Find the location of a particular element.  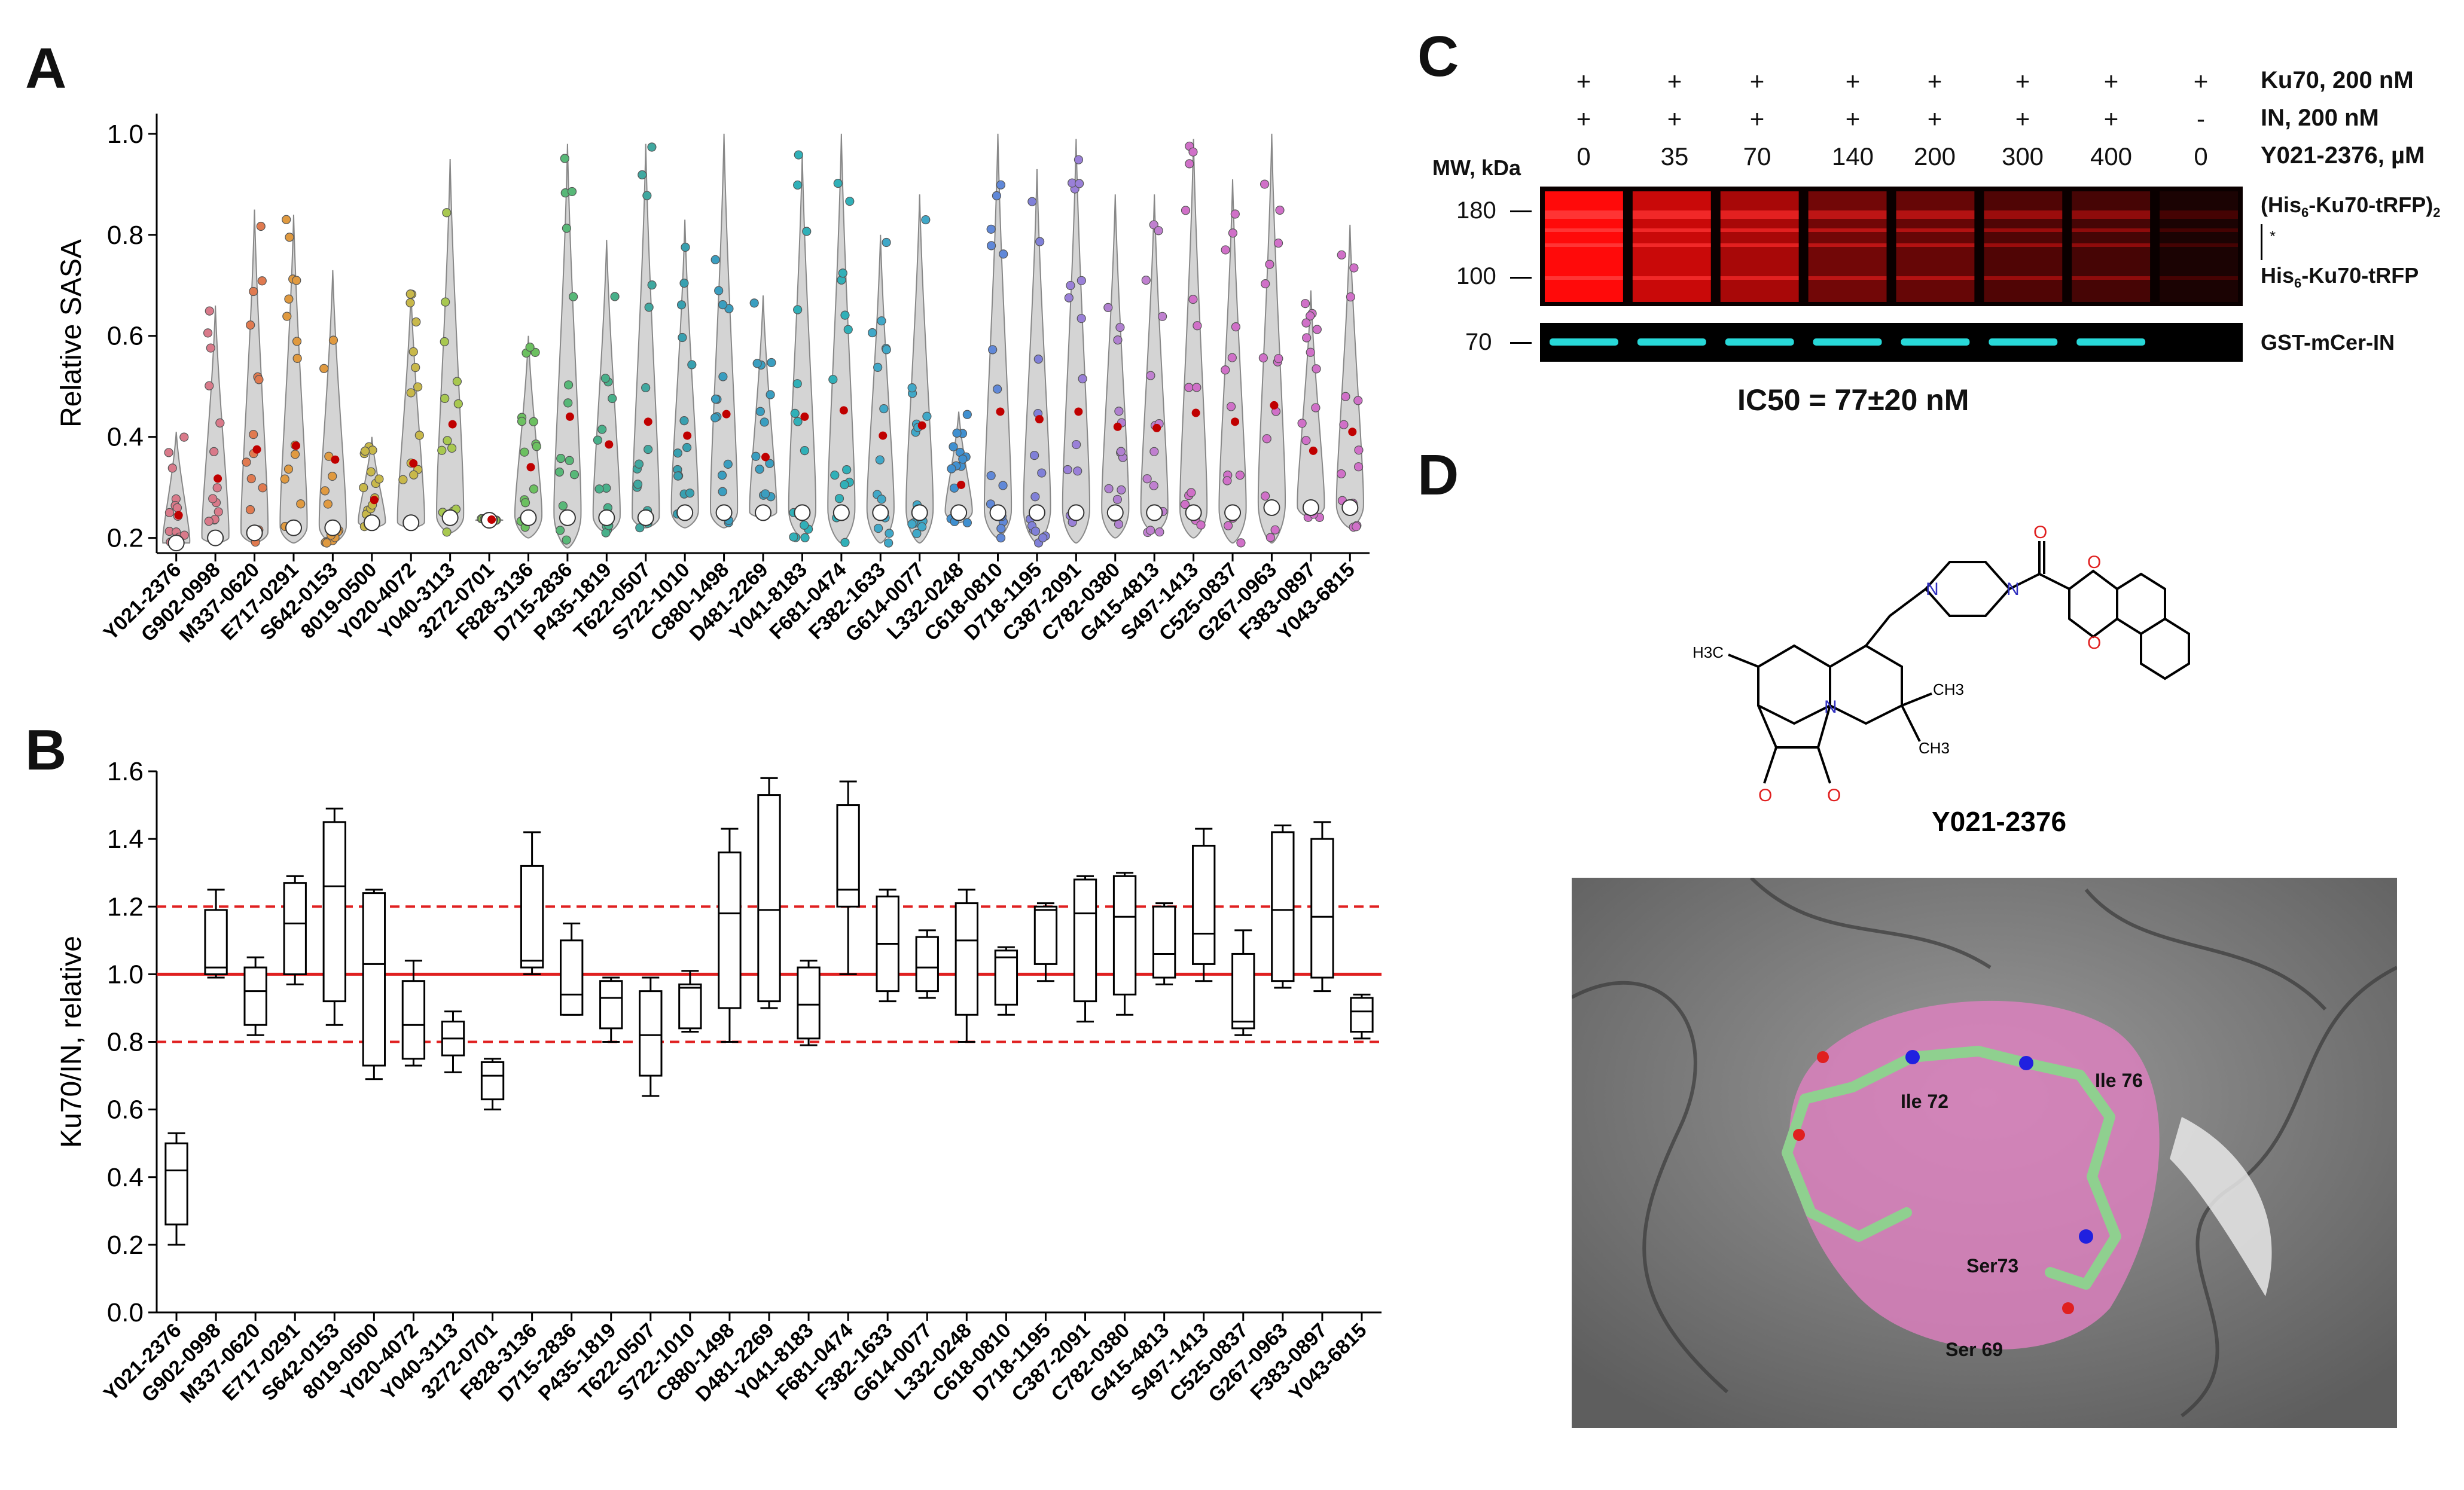

residue-ile76: Ile 76 is located at coordinates (2119, 1080).